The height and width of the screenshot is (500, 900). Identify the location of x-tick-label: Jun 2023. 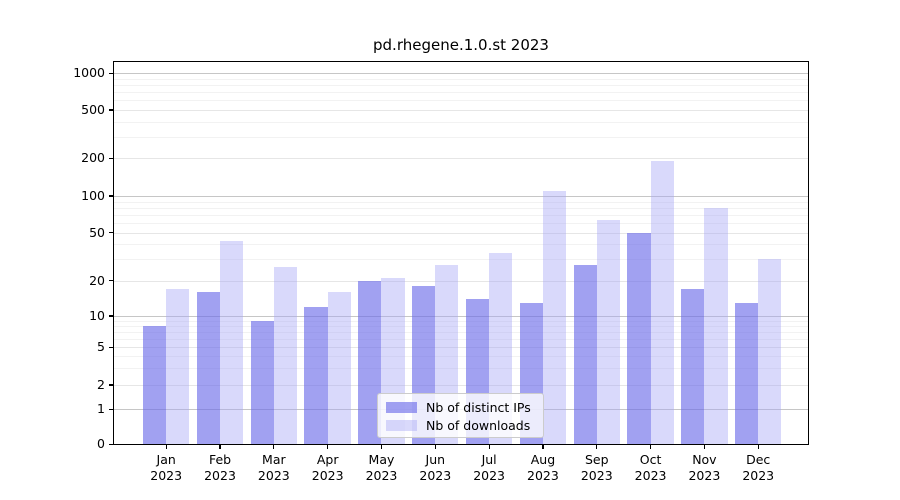
(435, 467).